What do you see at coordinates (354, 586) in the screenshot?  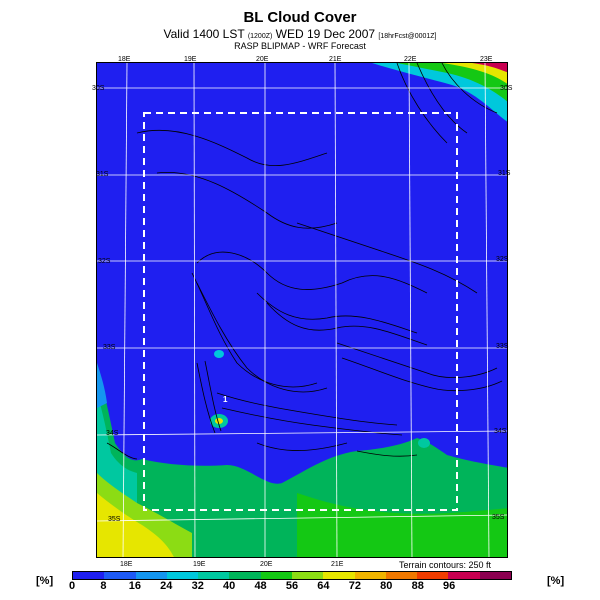 I see `color-scale-value: 72` at bounding box center [354, 586].